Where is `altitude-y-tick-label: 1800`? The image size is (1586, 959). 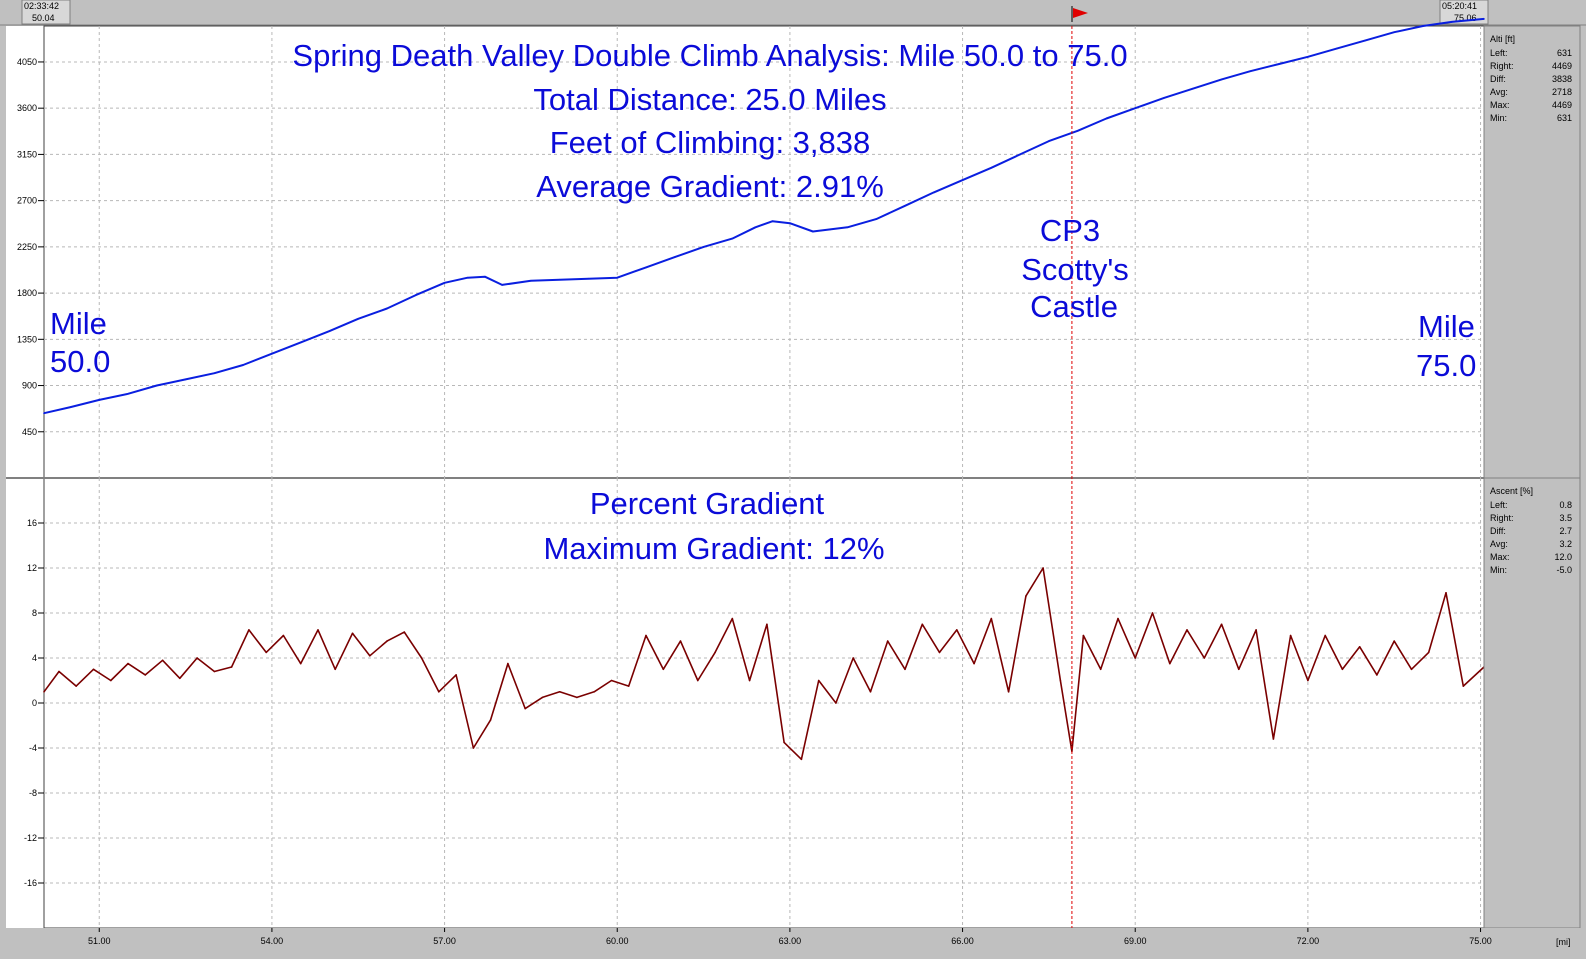 altitude-y-tick-label: 1800 is located at coordinates (27, 293).